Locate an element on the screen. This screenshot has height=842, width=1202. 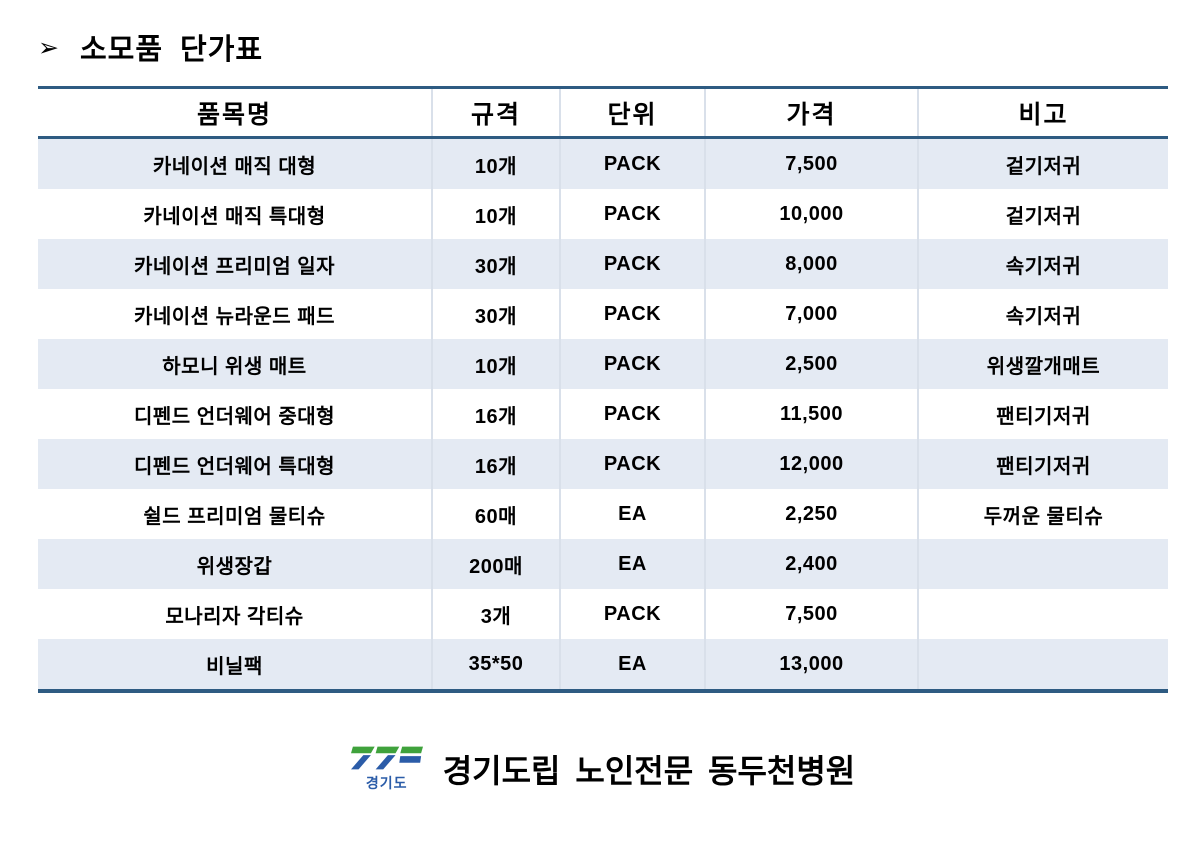
column-header-spec: 규격 is located at coordinates (496, 113).